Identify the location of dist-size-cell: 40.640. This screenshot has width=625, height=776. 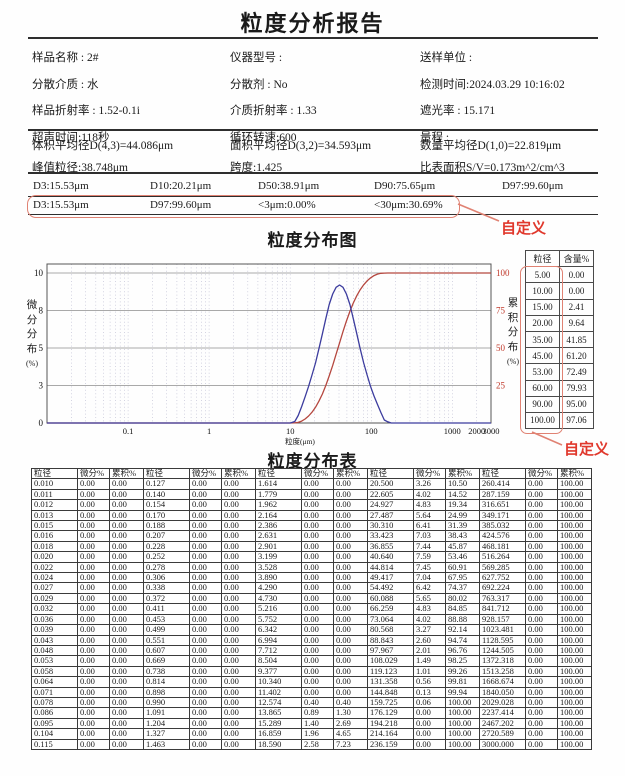
(390, 557).